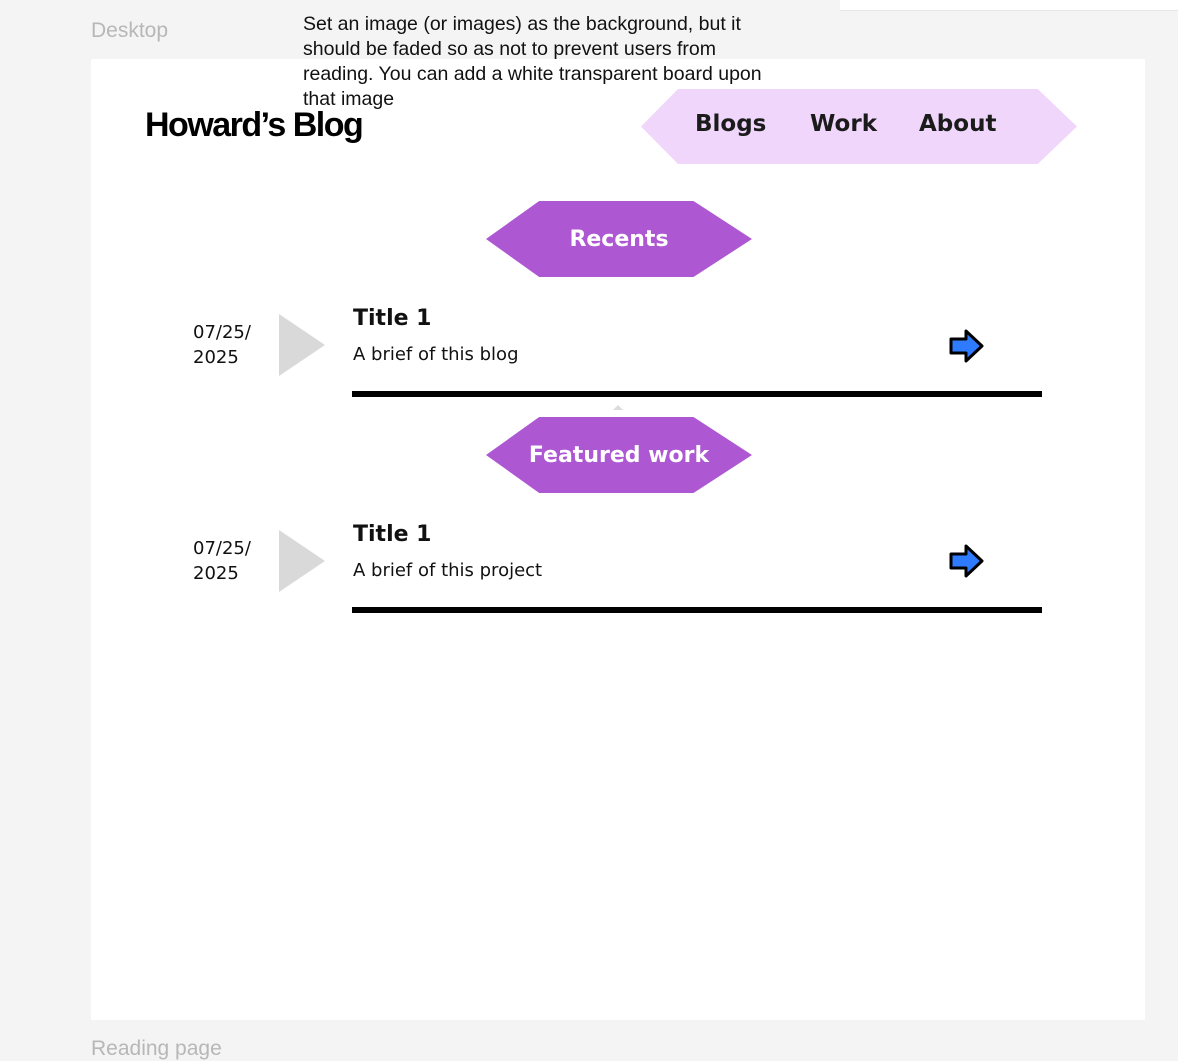 The image size is (1178, 1061). I want to click on main-nav: Blogs Work About, so click(859, 126).